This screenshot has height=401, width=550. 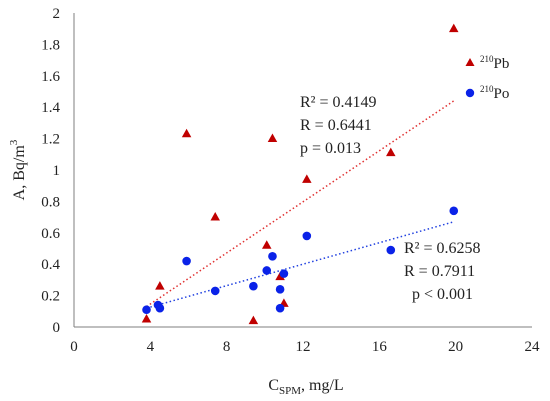 What do you see at coordinates (487, 78) in the screenshot?
I see `legend: 210Pb 210Po` at bounding box center [487, 78].